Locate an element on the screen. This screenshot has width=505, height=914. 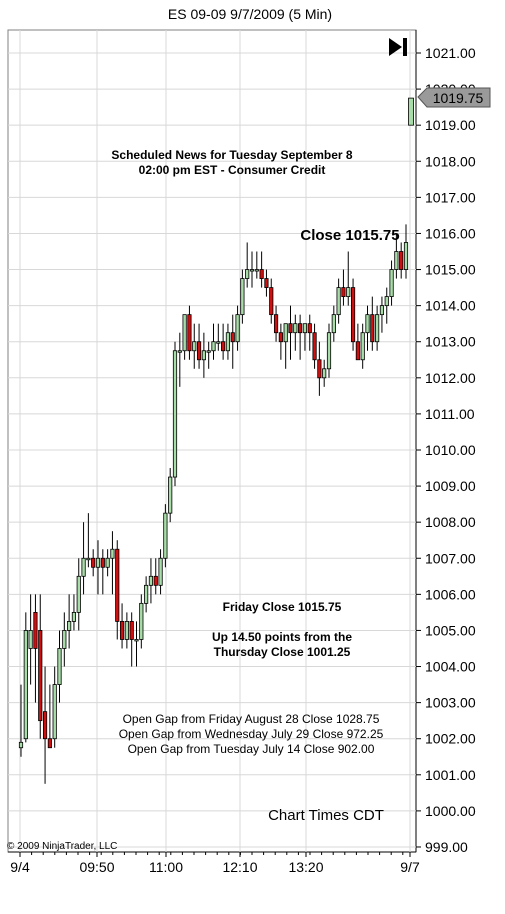
last-price-marker: 1019.75 is located at coordinates (454, 97).